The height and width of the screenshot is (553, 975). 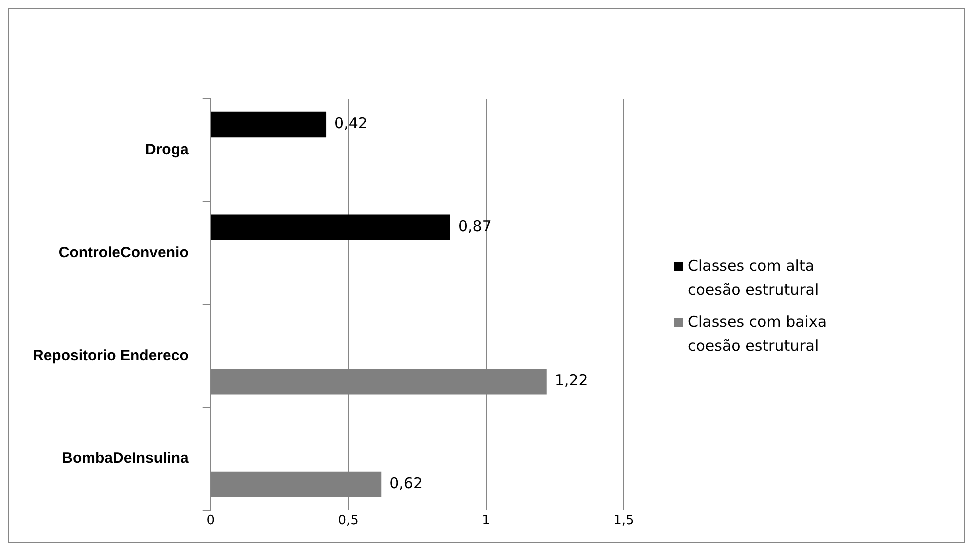 What do you see at coordinates (351, 123) in the screenshot?
I see `data-label: 0,42` at bounding box center [351, 123].